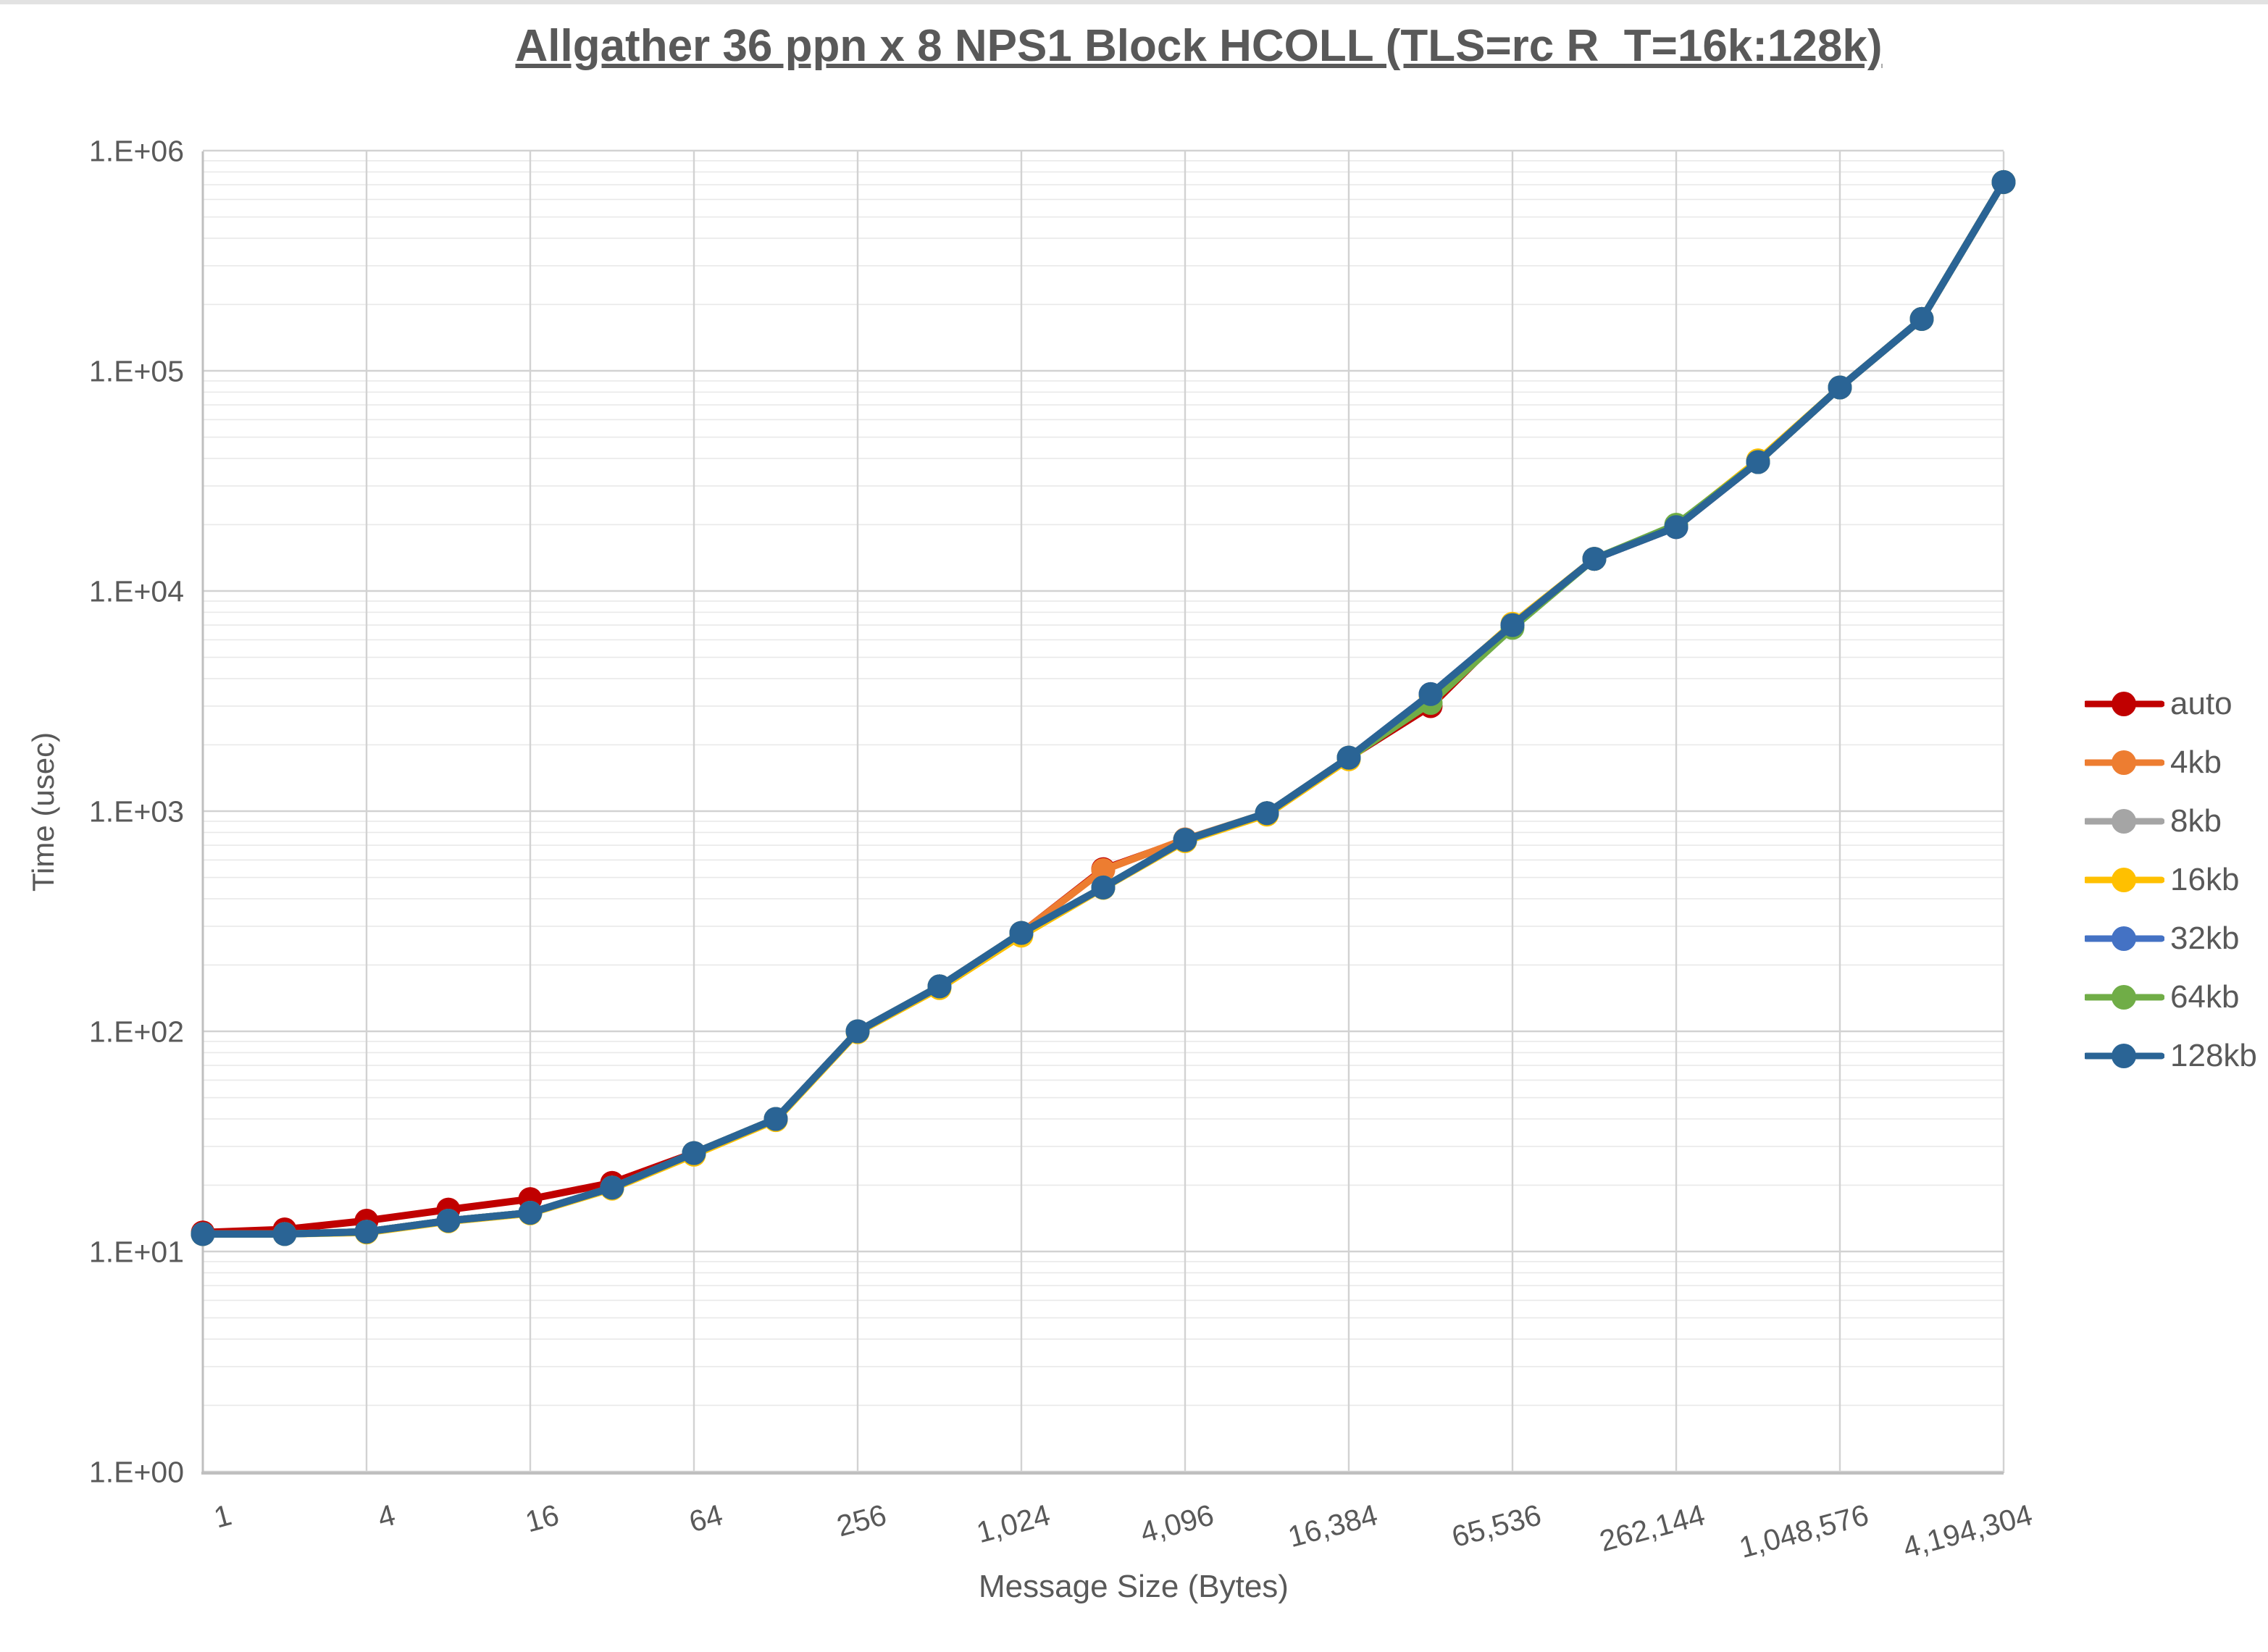 The height and width of the screenshot is (1652, 2268). I want to click on x-tick-label: 4, so click(386, 1516).